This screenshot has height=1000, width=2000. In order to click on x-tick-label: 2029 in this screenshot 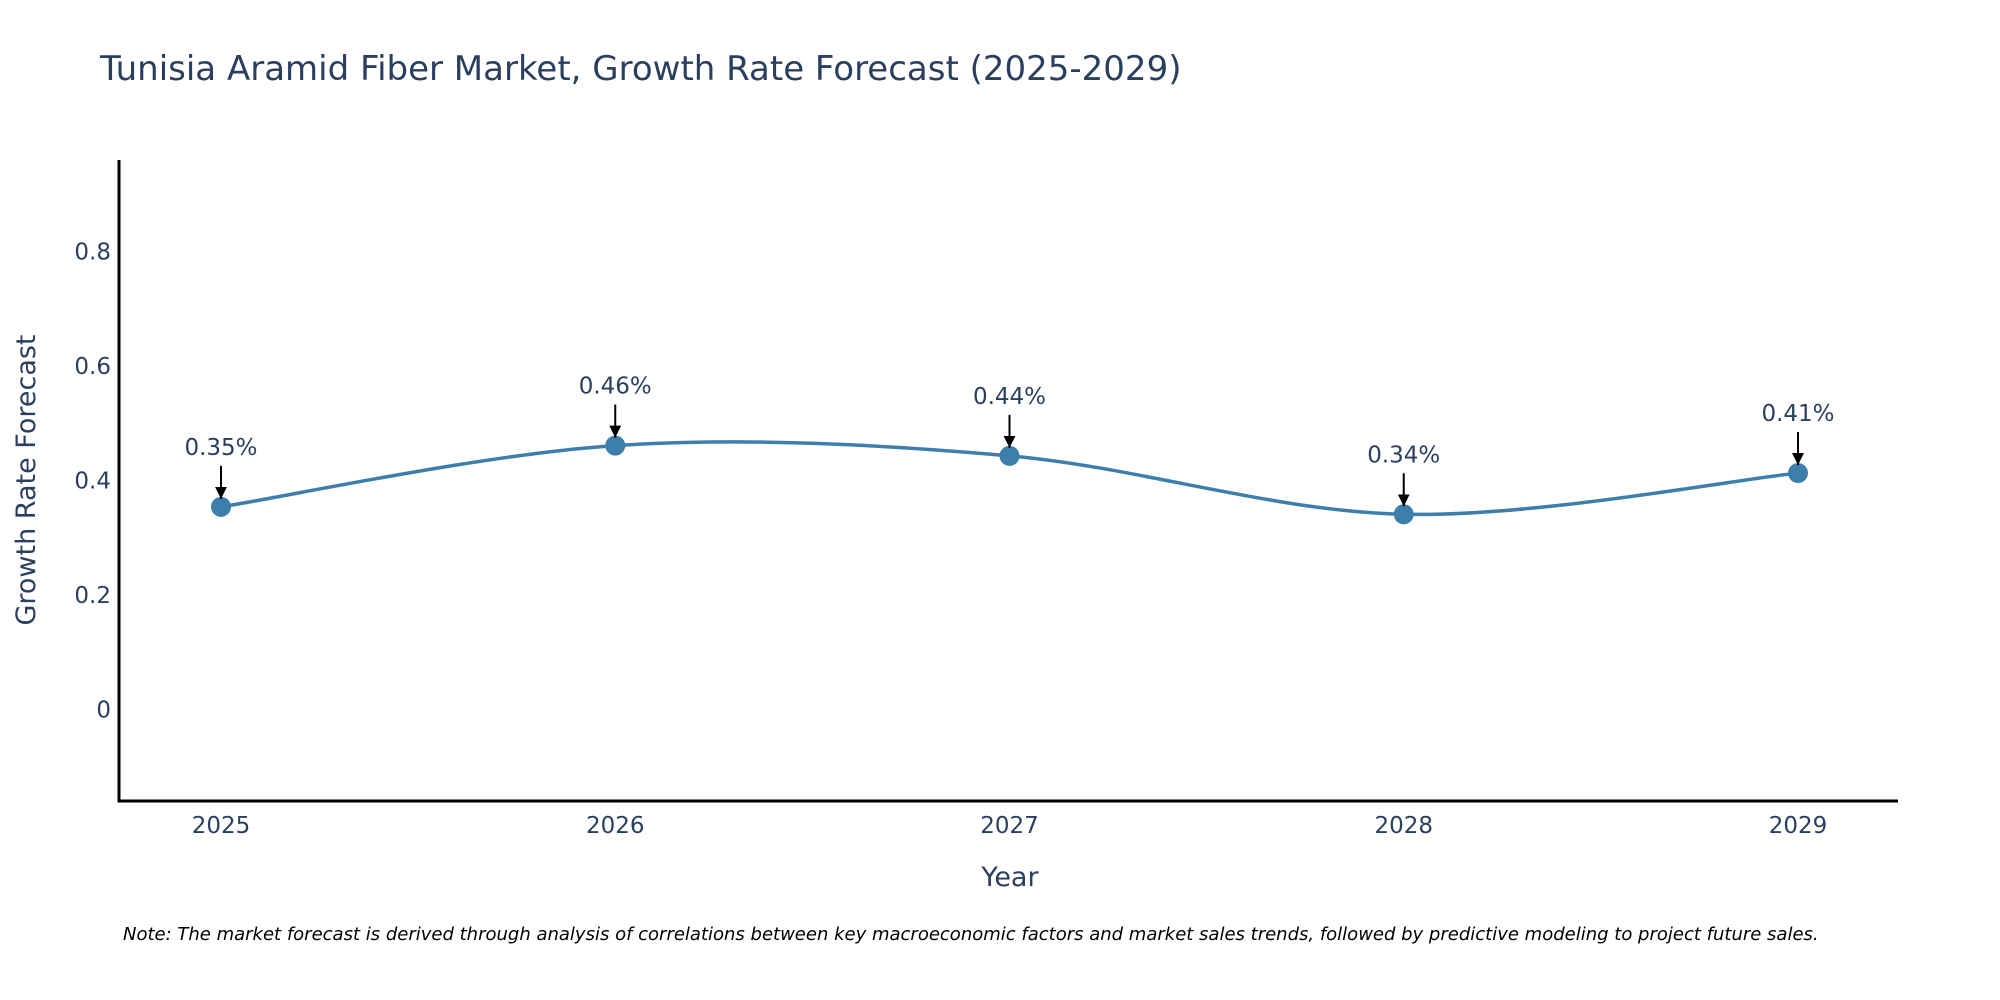, I will do `click(1798, 826)`.